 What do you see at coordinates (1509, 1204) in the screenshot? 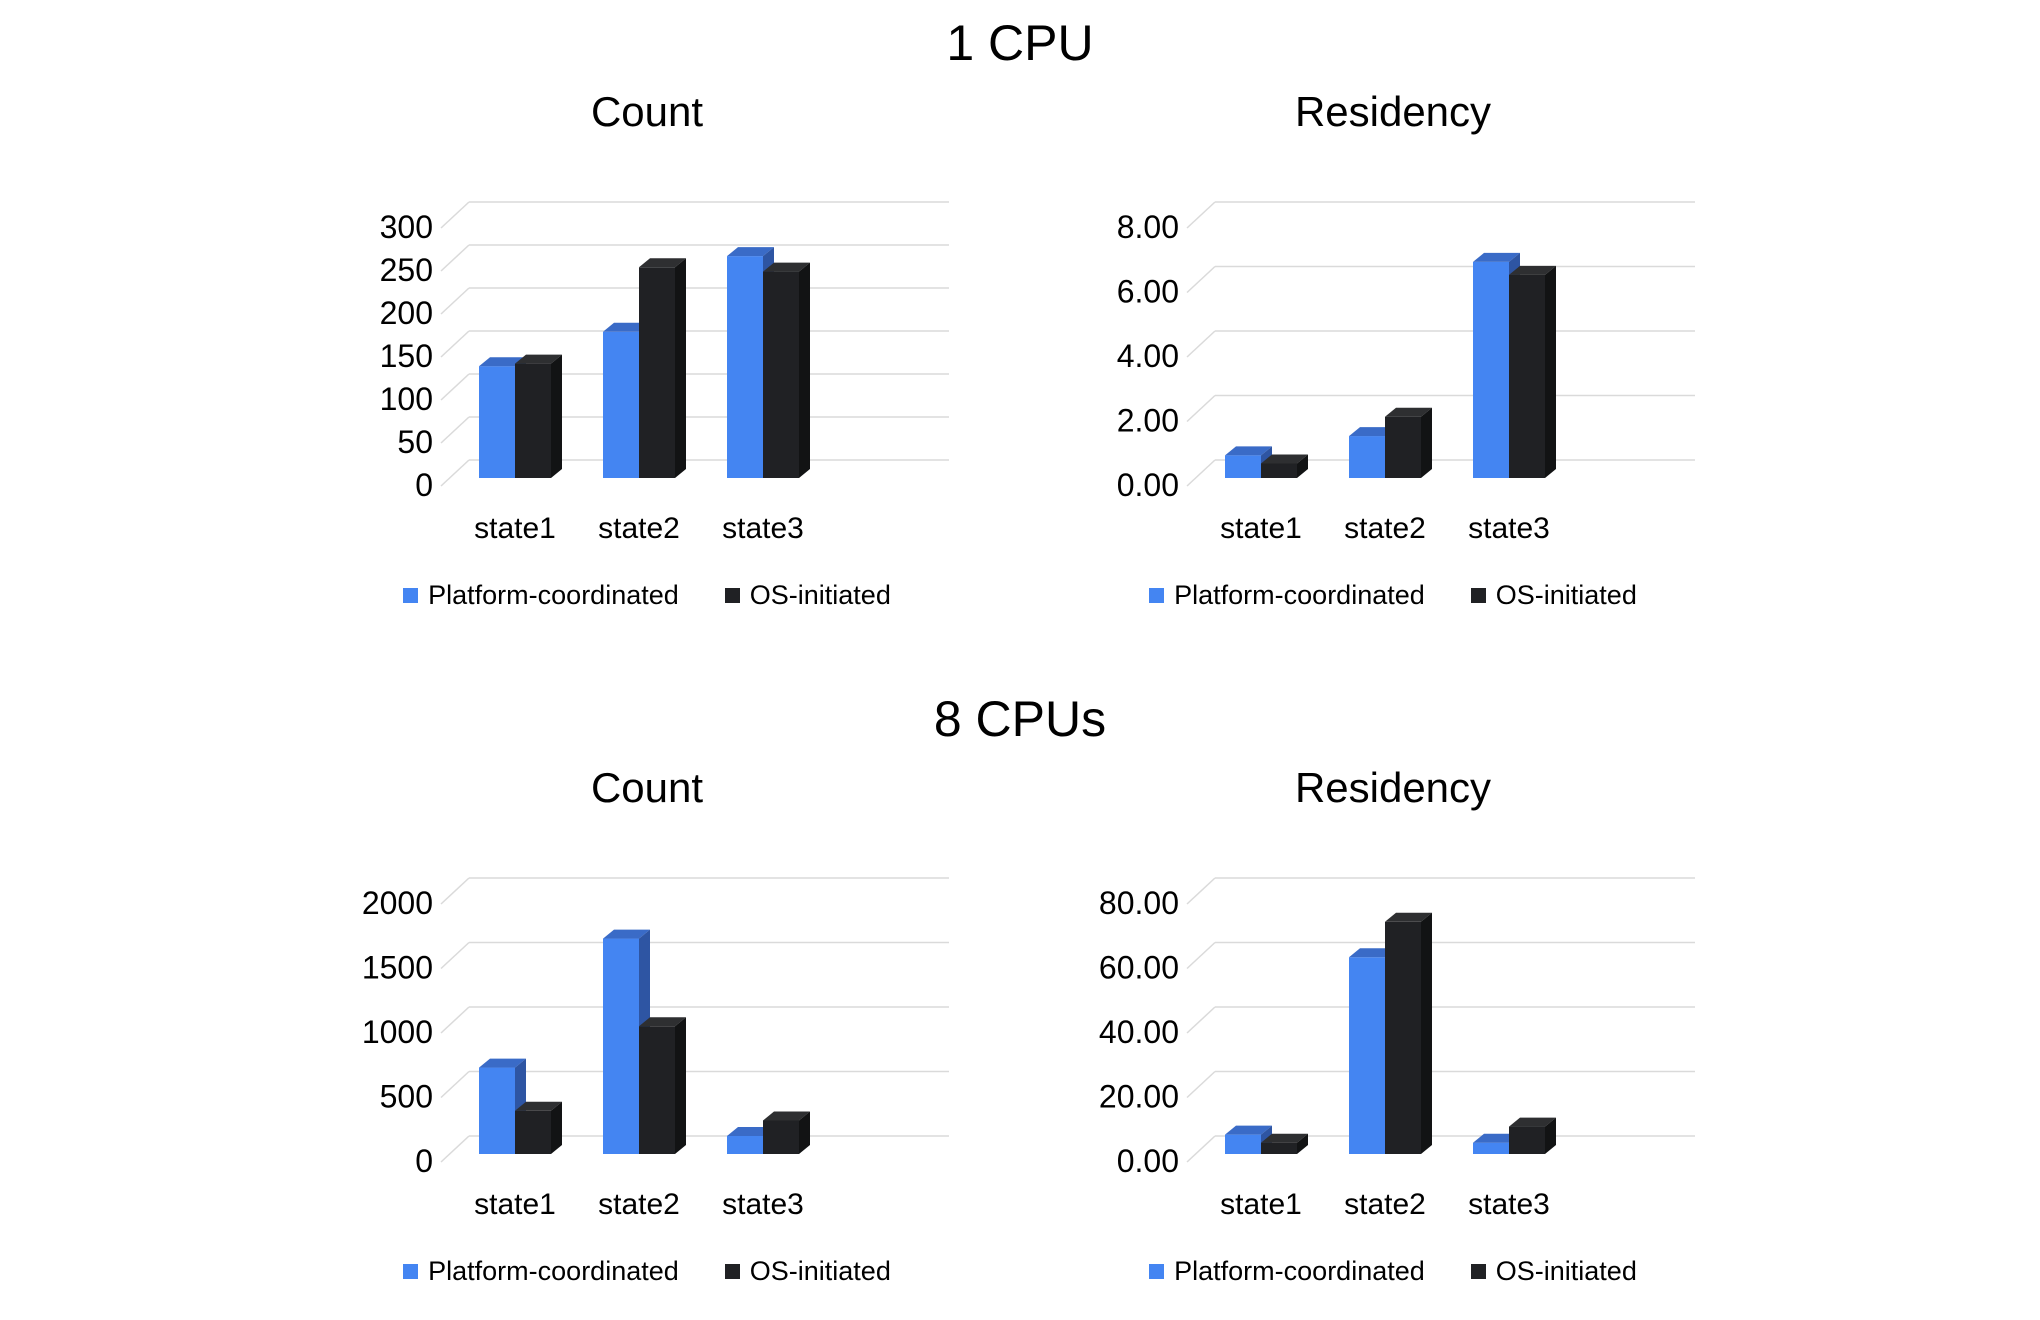
I see `x-category-label: state3` at bounding box center [1509, 1204].